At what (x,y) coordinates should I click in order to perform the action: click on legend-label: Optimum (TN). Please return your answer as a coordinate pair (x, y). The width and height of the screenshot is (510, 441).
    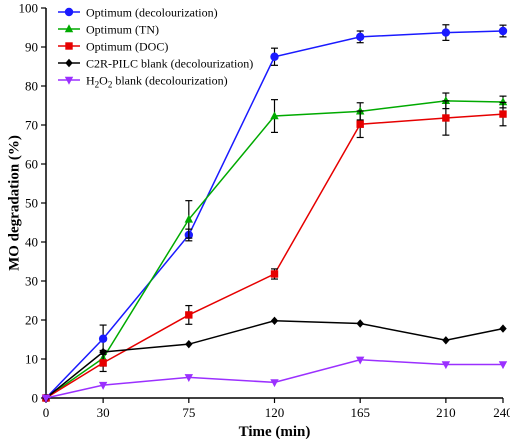
    Looking at the image, I should click on (122, 30).